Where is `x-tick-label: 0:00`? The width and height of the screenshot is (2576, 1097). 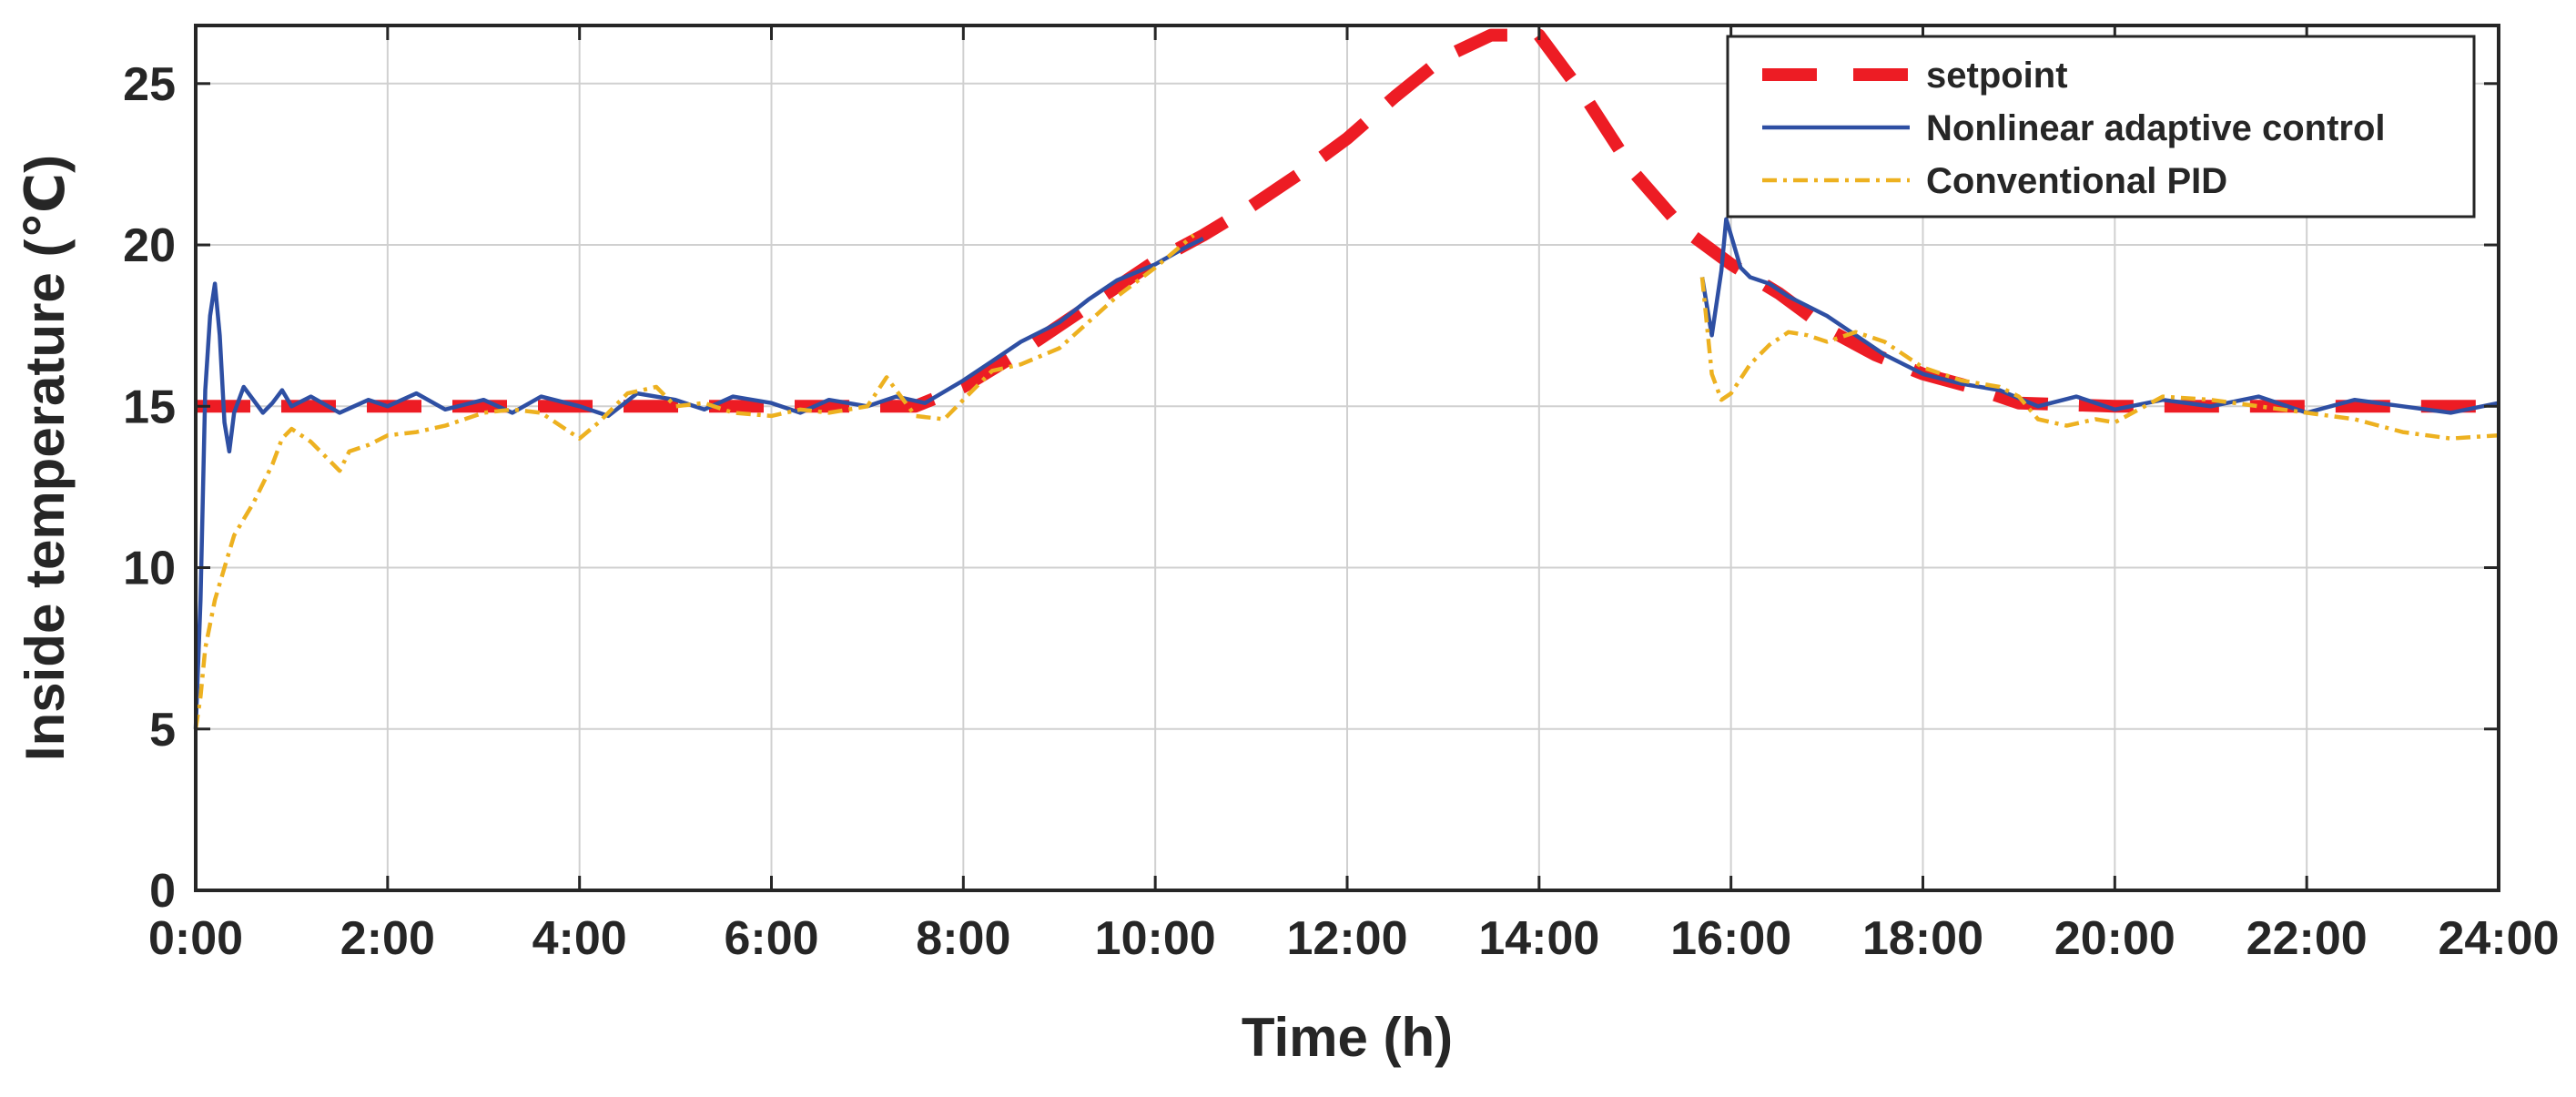
x-tick-label: 0:00 is located at coordinates (195, 938).